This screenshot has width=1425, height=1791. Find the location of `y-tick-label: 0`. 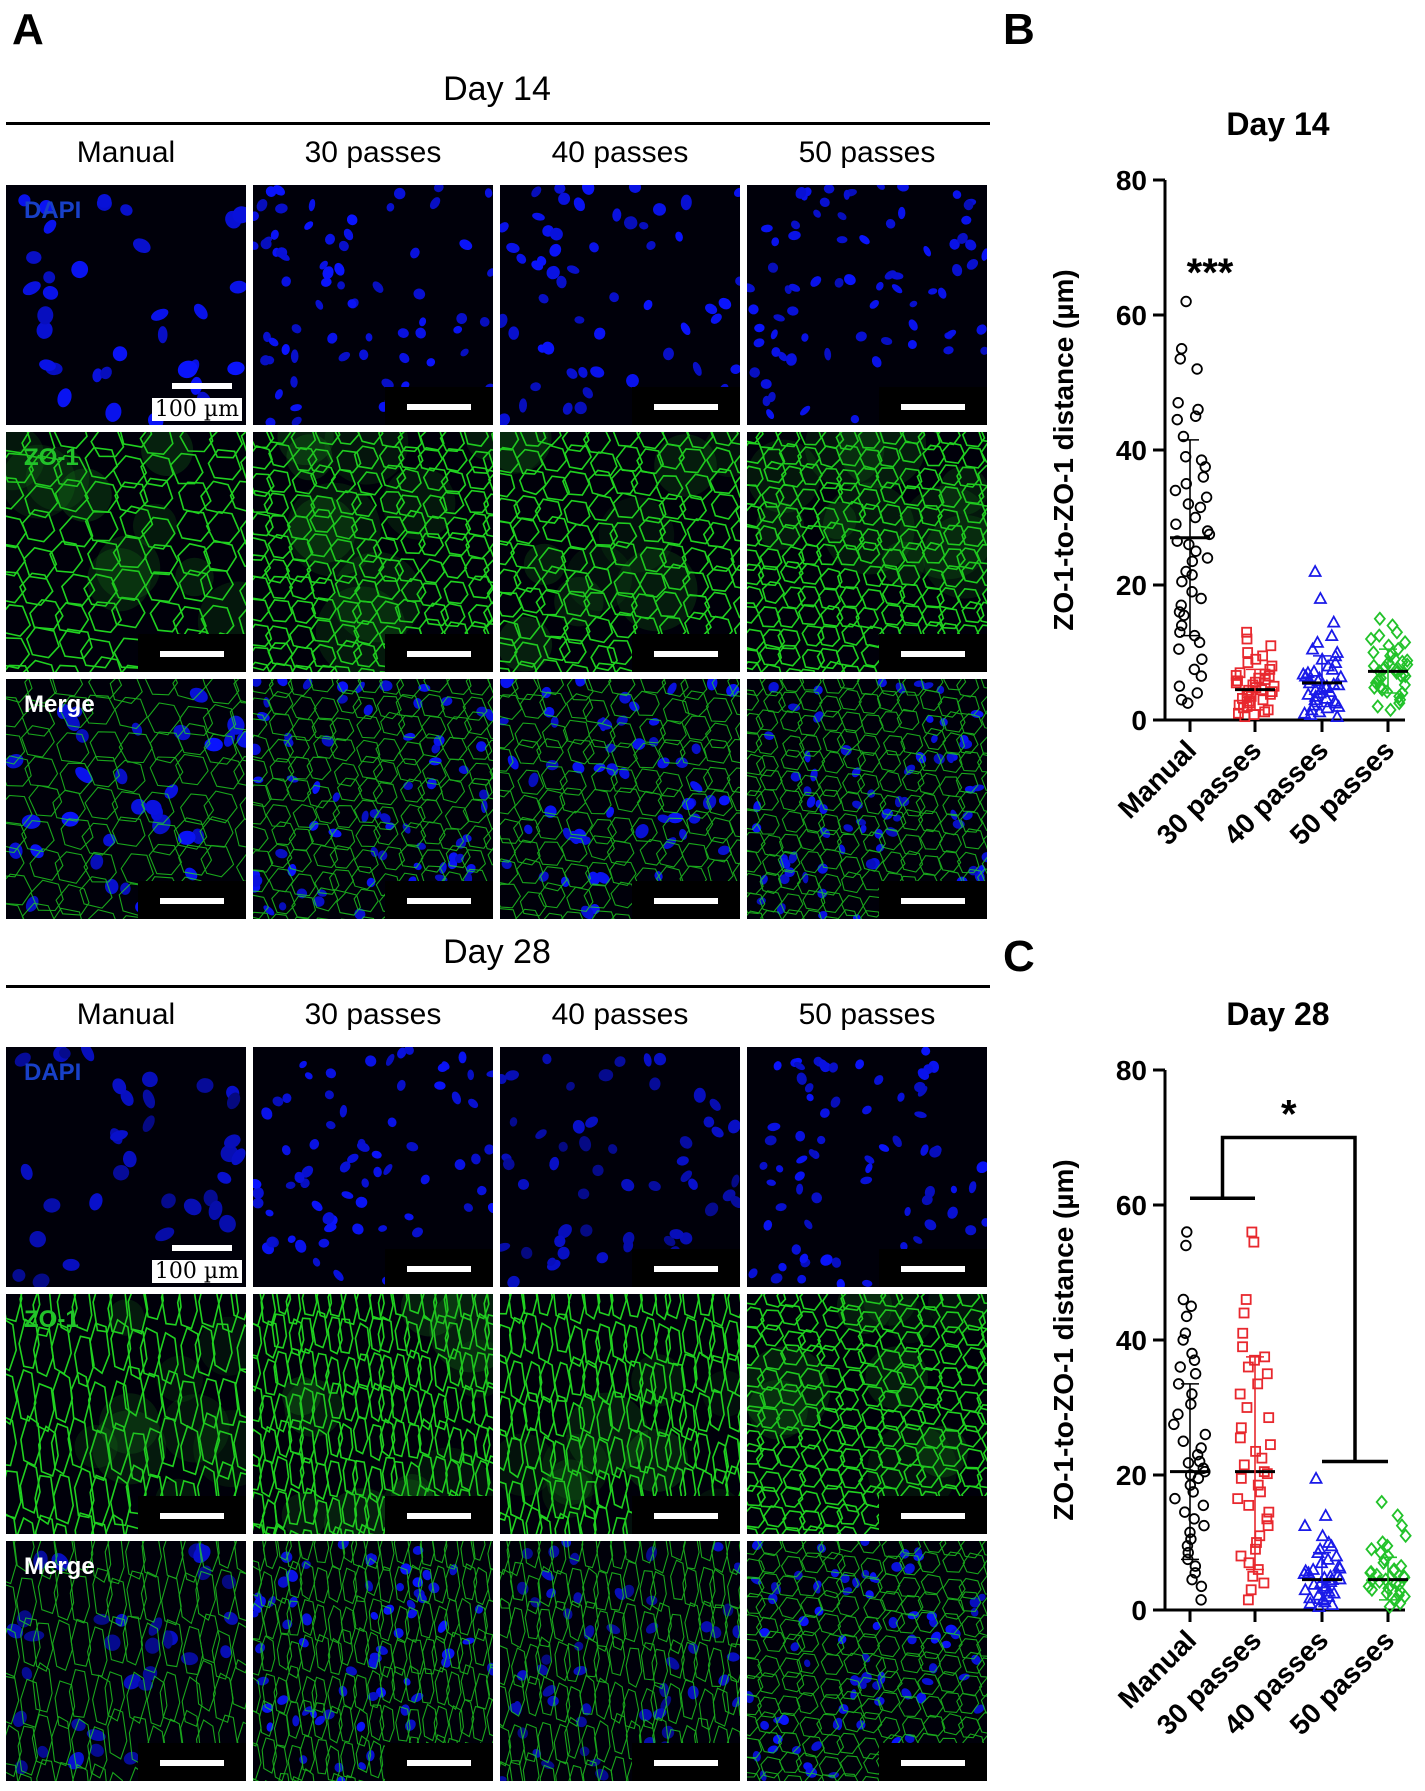

y-tick-label: 0 is located at coordinates (1139, 1610).